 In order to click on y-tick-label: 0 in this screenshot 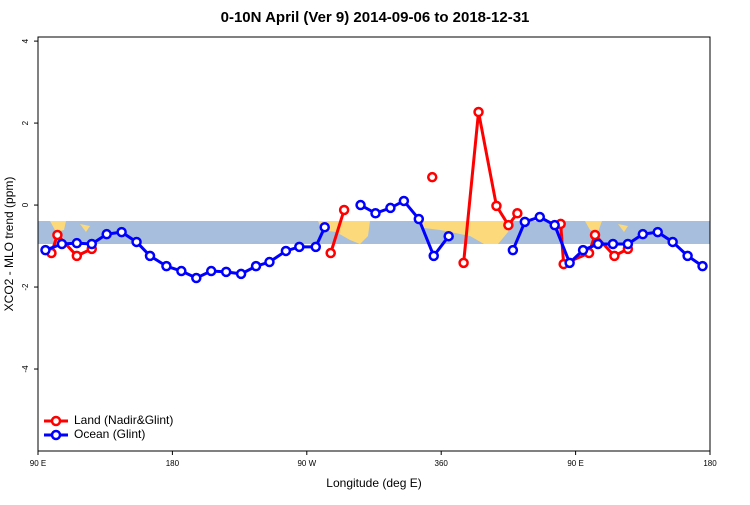, I will do `click(25, 204)`.